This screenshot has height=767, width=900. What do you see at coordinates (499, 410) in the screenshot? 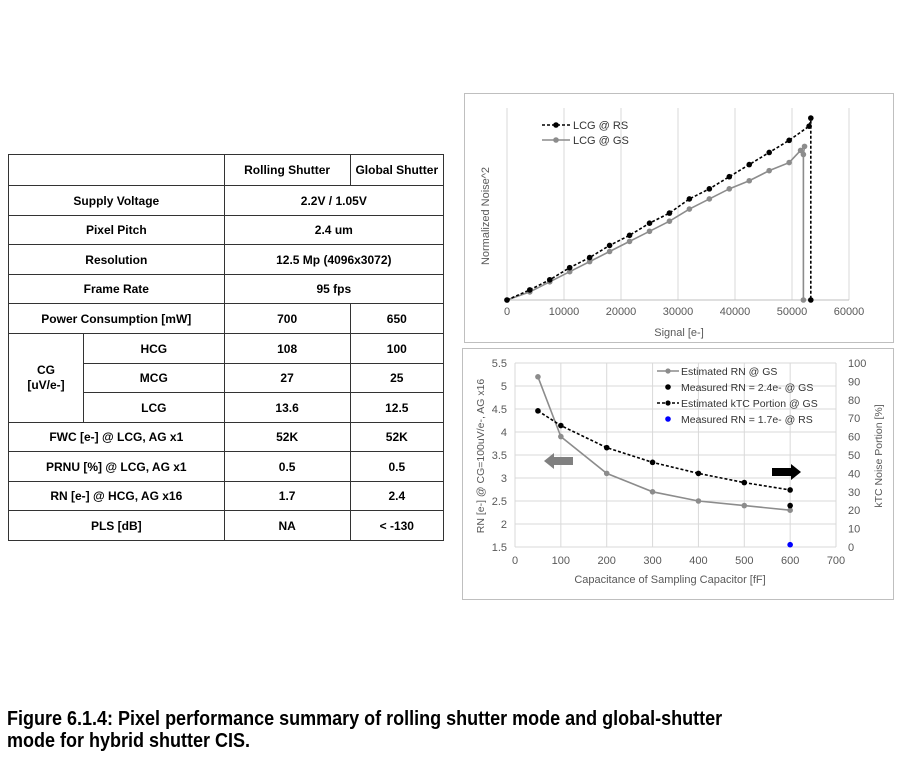
I see `c2-y-tick-label: 4.5` at bounding box center [499, 410].